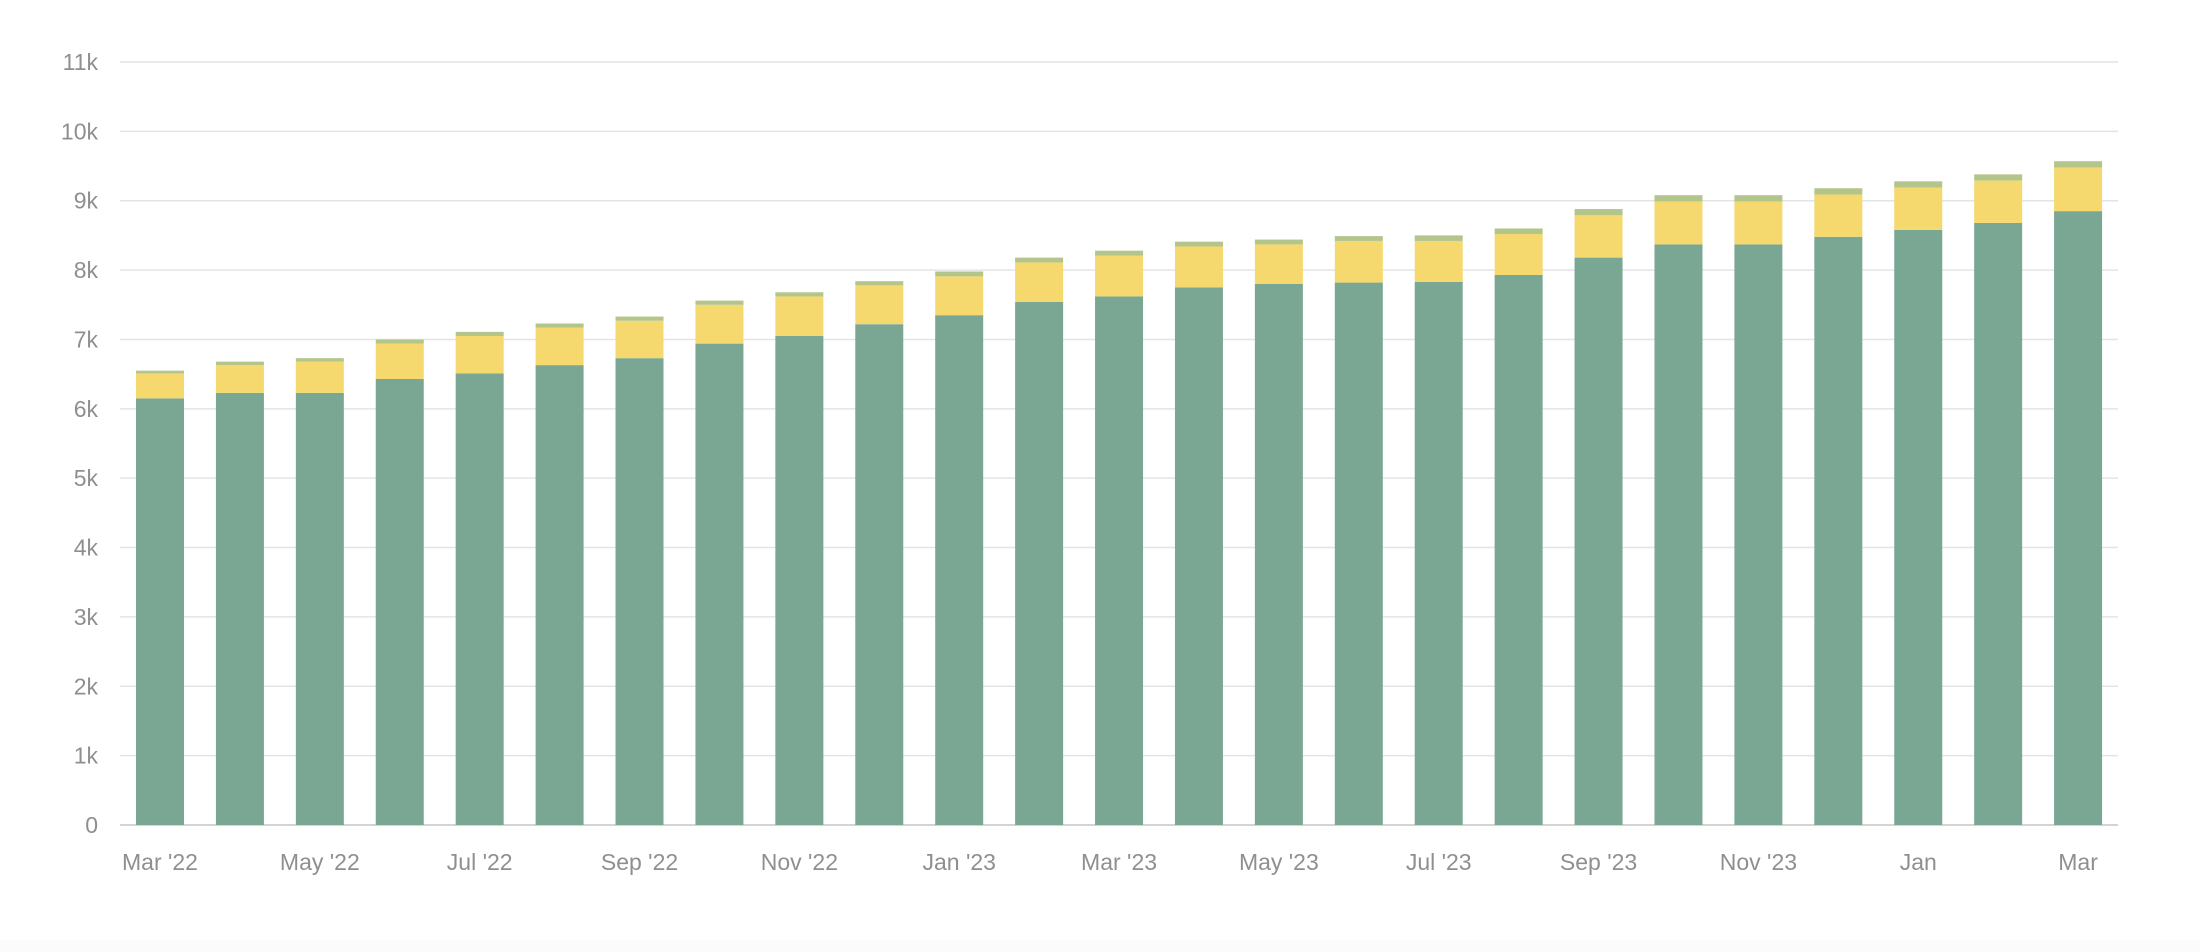 Image resolution: width=2200 pixels, height=952 pixels. What do you see at coordinates (1119, 862) in the screenshot?
I see `x-tick-label: Mar '23` at bounding box center [1119, 862].